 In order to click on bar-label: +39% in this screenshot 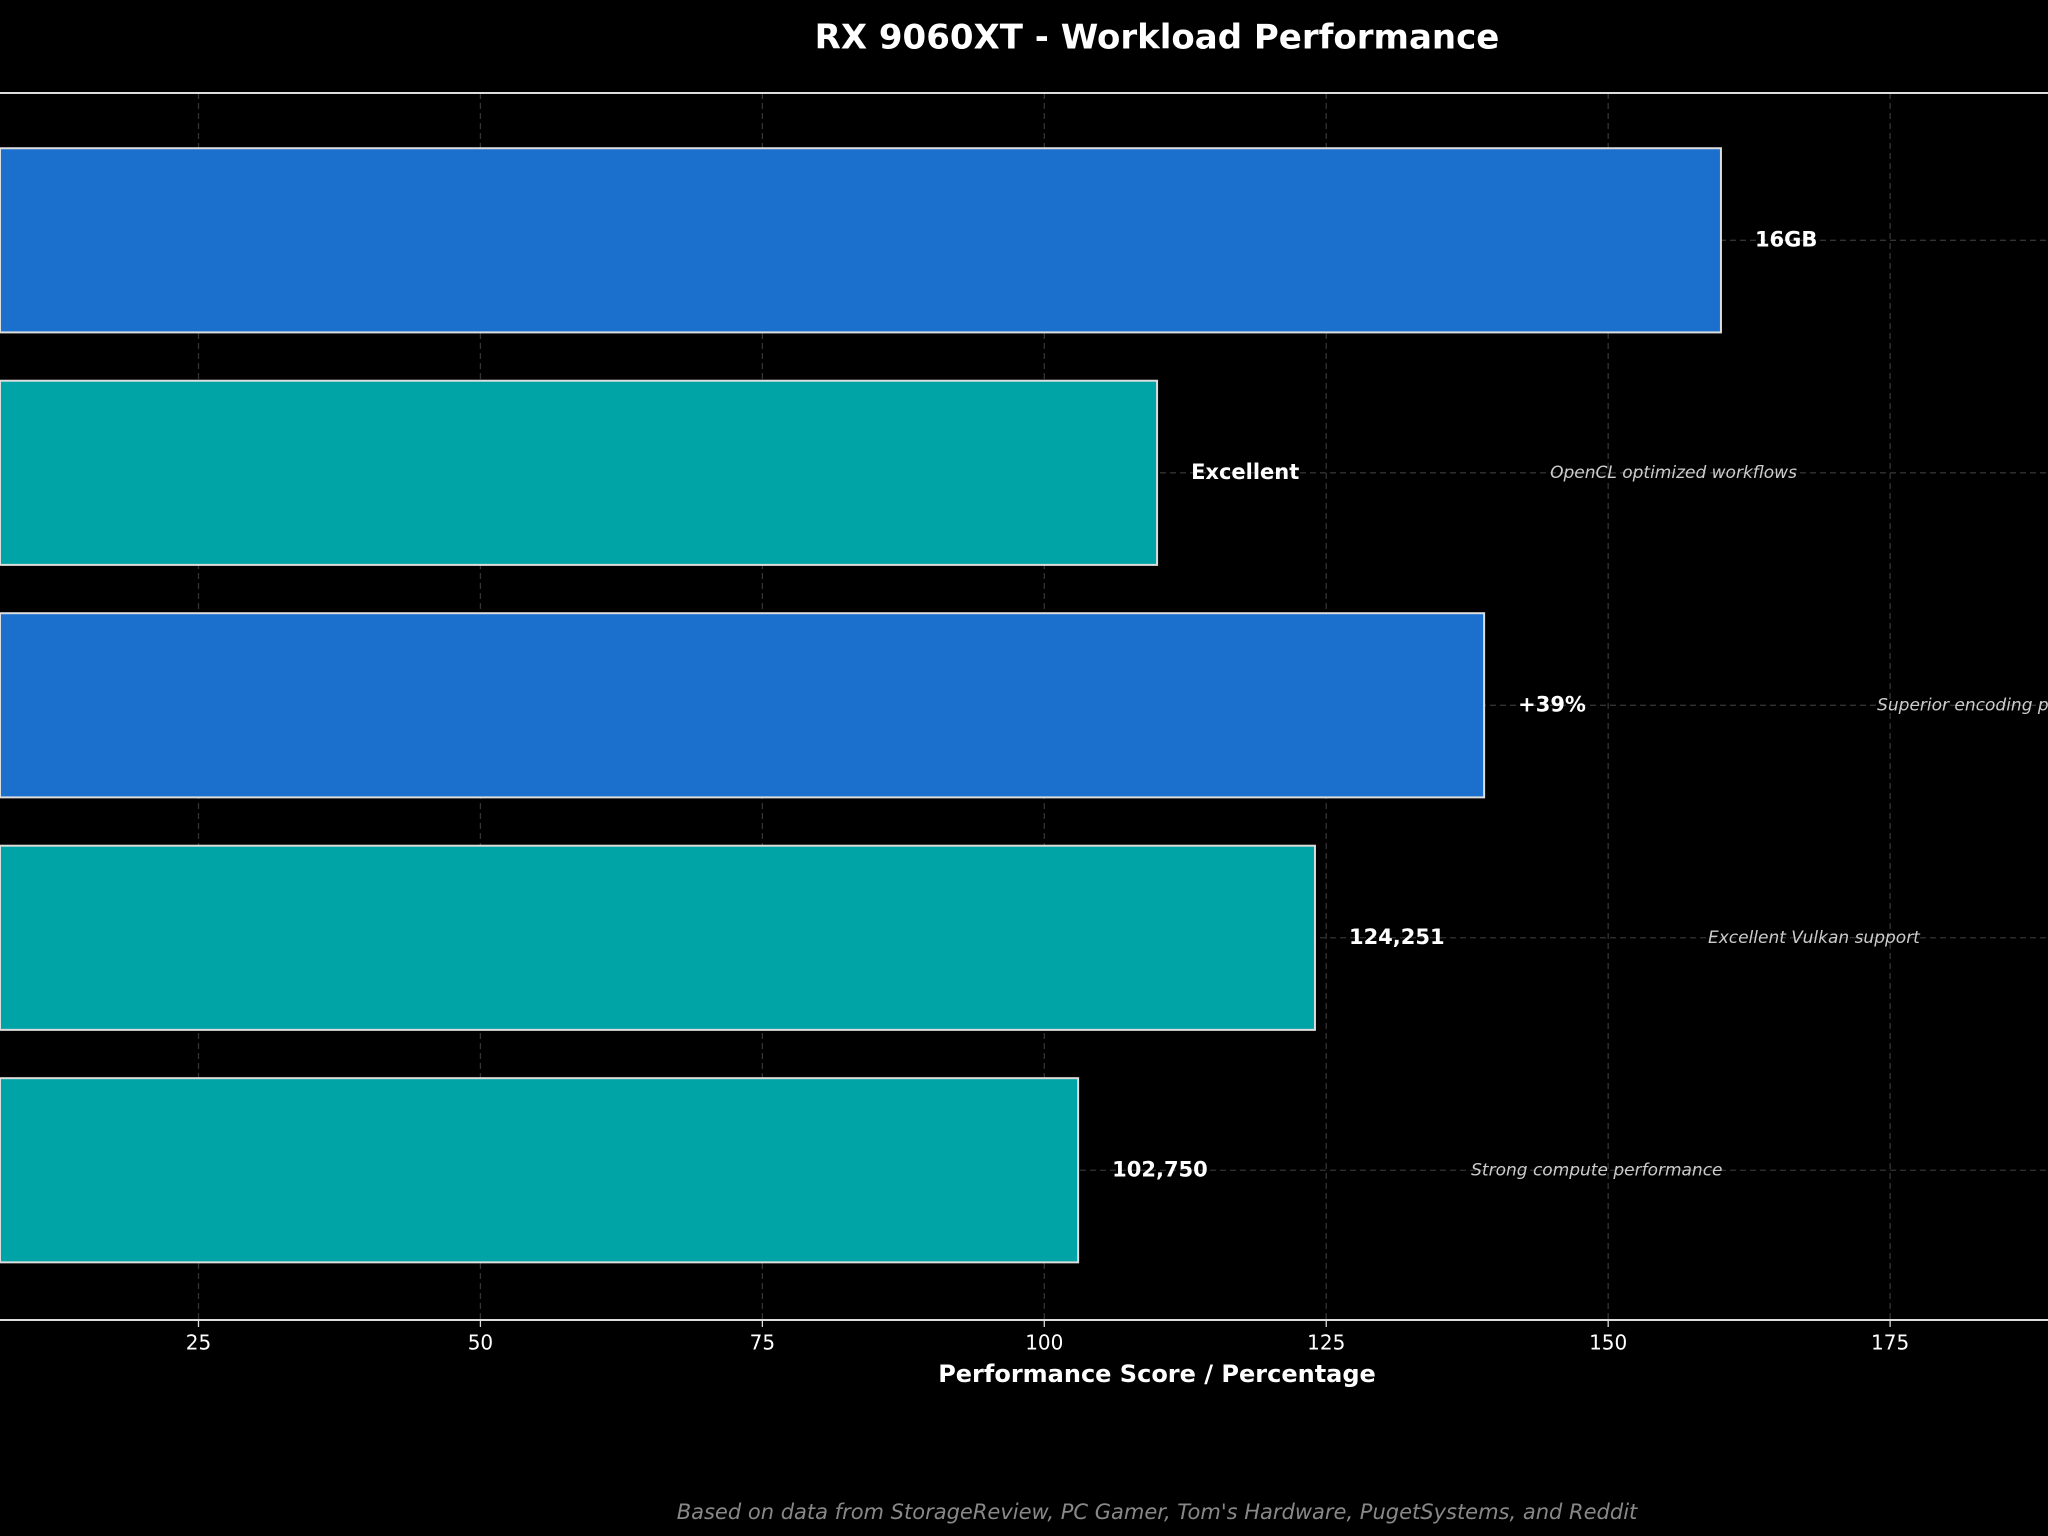, I will do `click(1552, 704)`.